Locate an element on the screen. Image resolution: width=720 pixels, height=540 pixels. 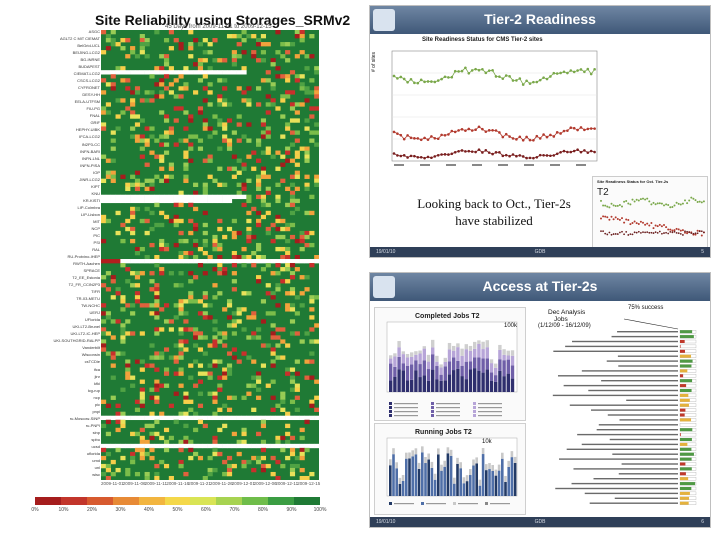
plot-frame is located at coordinates (494, 106).